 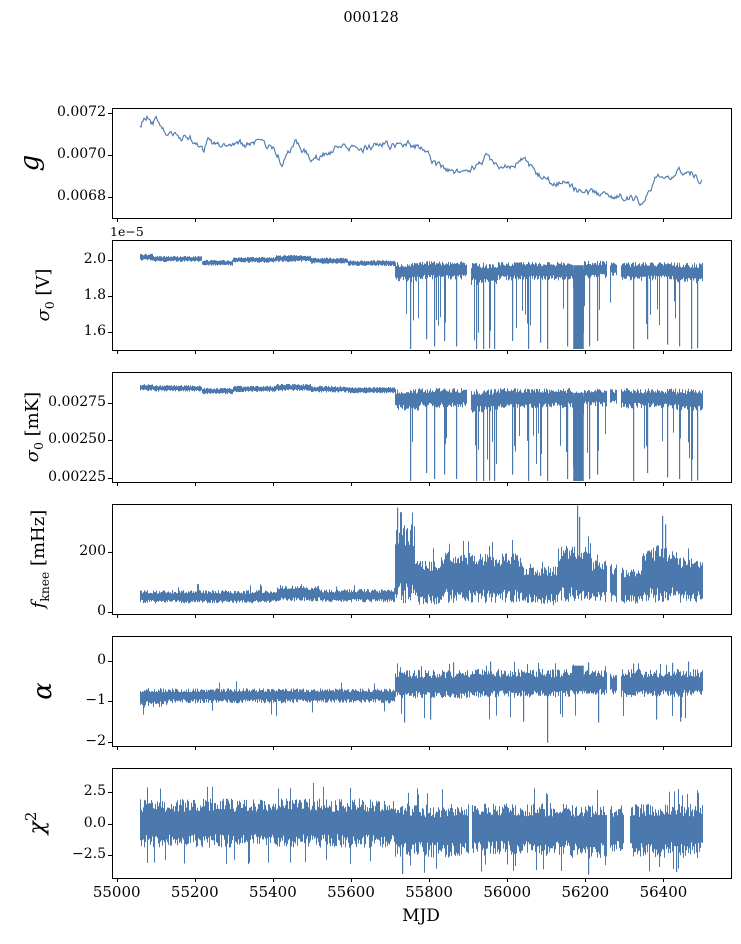 I want to click on y-tick-label: −2, so click(x=95, y=740).